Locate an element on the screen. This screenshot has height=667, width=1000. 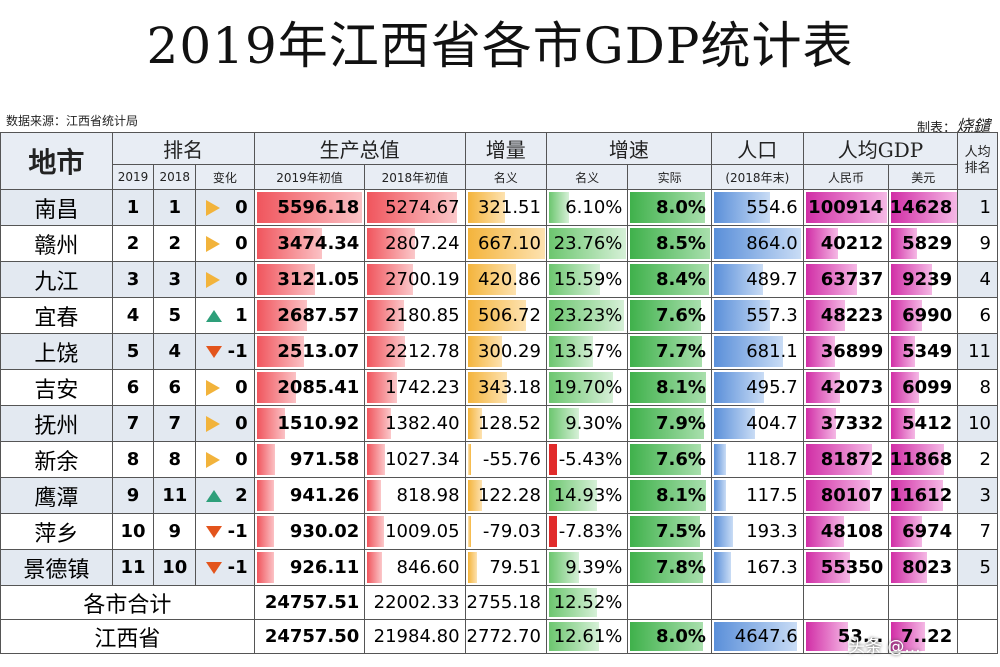
cell-pop: 167.3 is located at coordinates (757, 567).